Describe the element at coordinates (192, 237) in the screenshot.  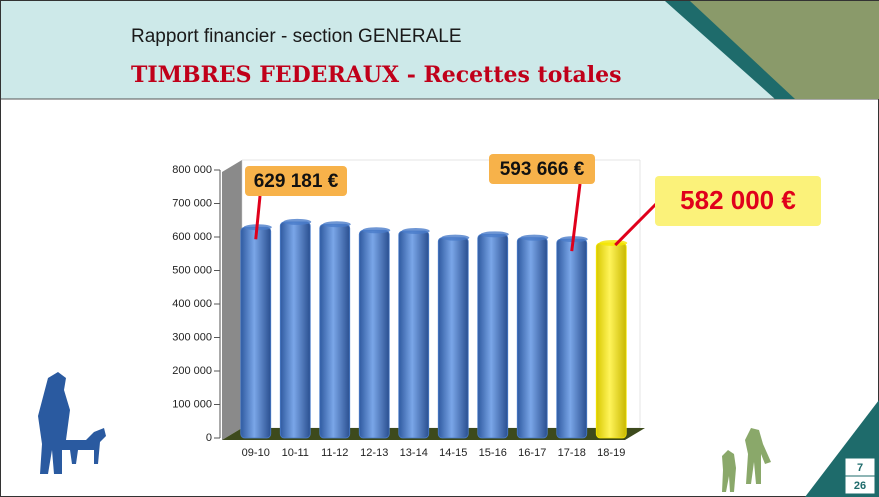
I see `y-tick-label: 600 000` at that location.